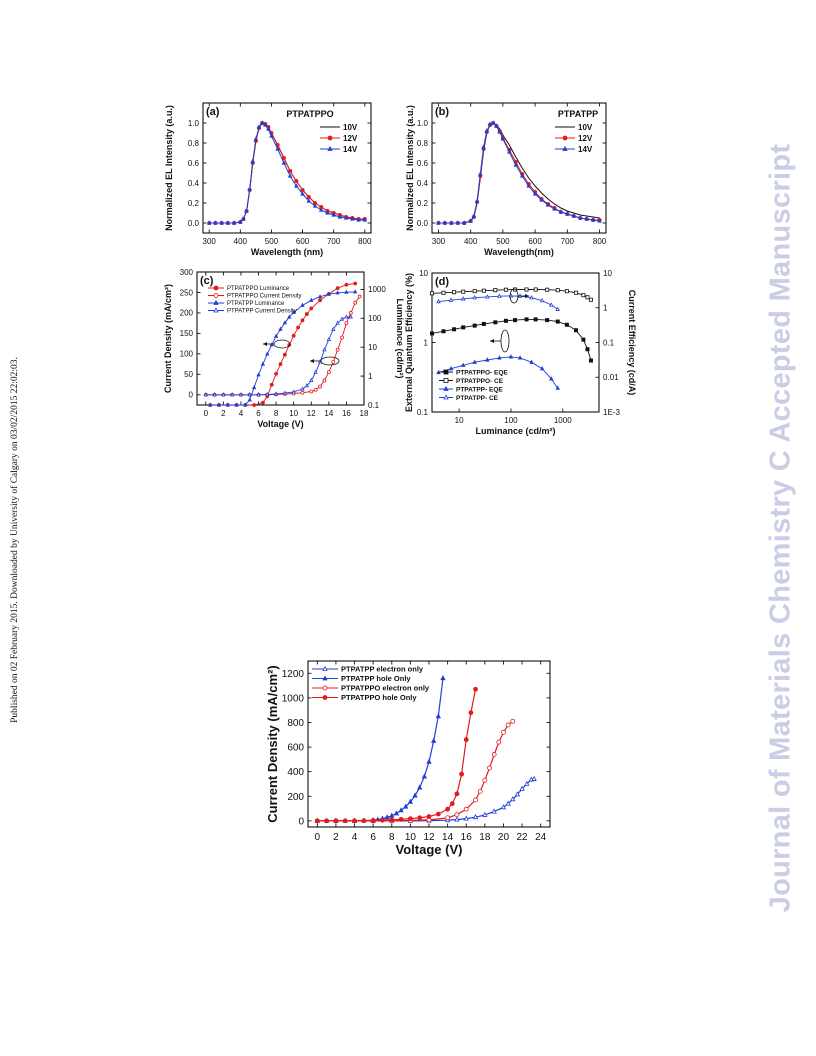  I want to click on legend-entry: 14V, so click(574, 149).